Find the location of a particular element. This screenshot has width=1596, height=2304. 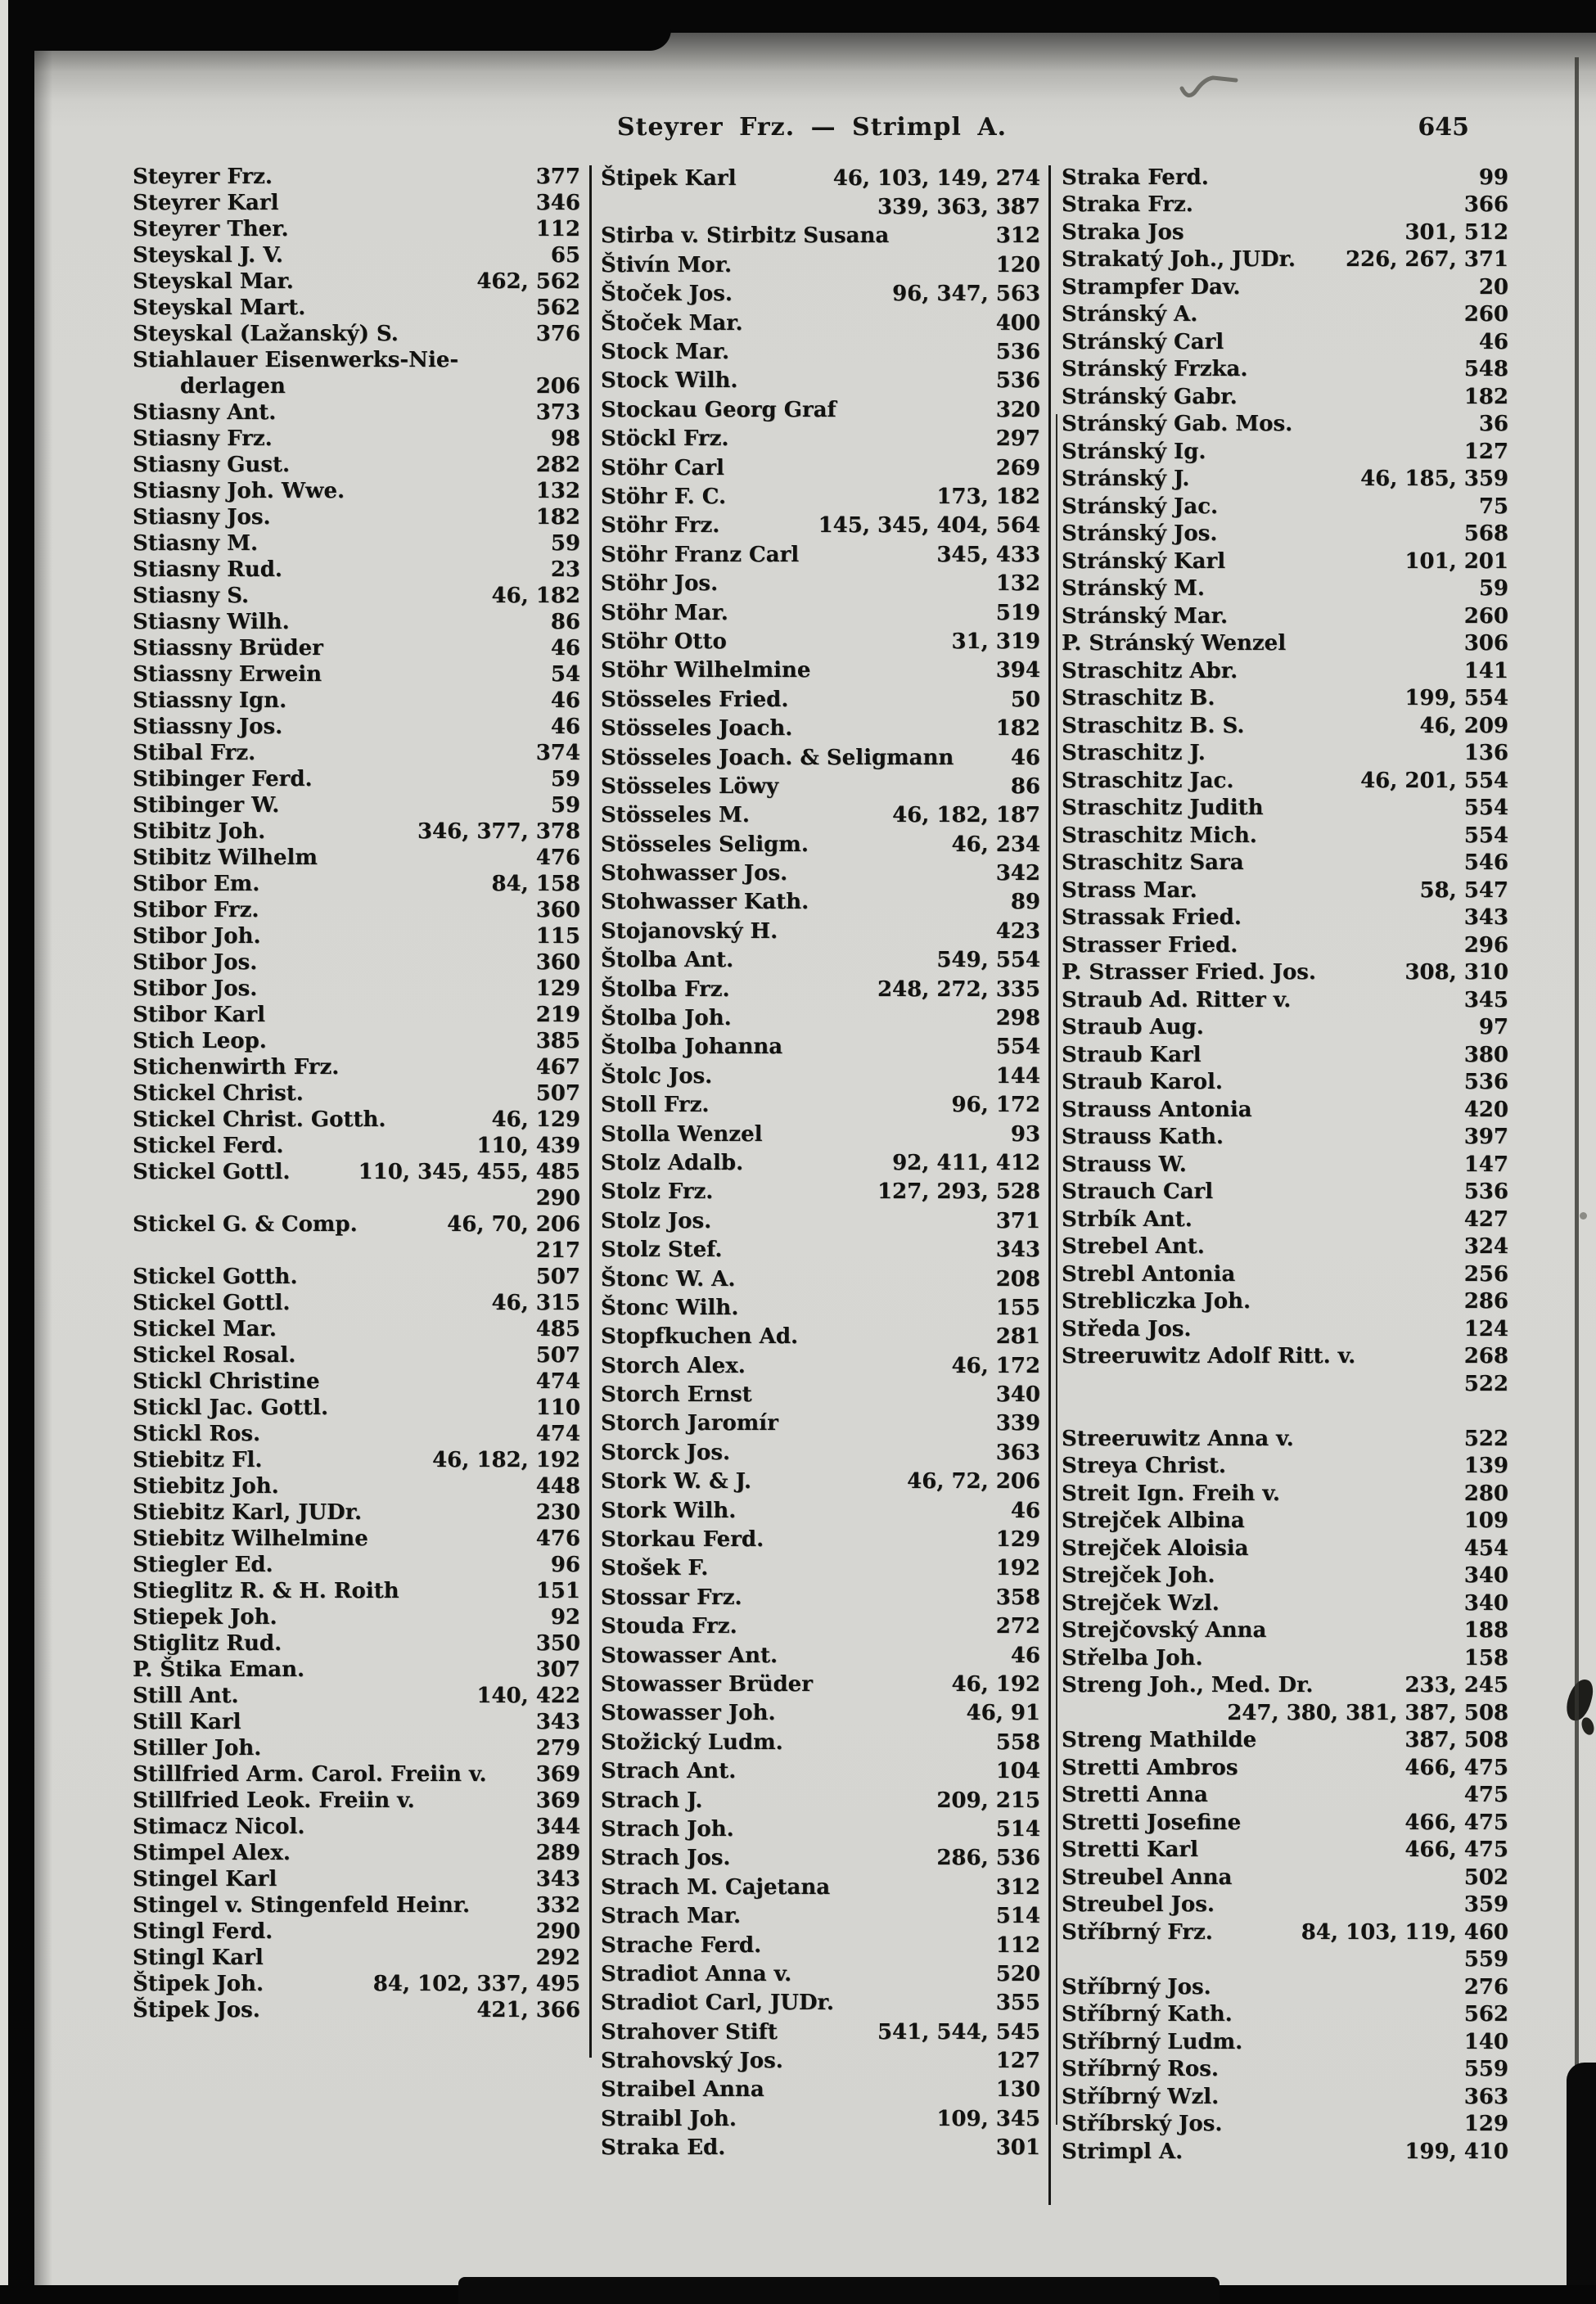

entry-name: Steyskal Mar. is located at coordinates (213, 281).